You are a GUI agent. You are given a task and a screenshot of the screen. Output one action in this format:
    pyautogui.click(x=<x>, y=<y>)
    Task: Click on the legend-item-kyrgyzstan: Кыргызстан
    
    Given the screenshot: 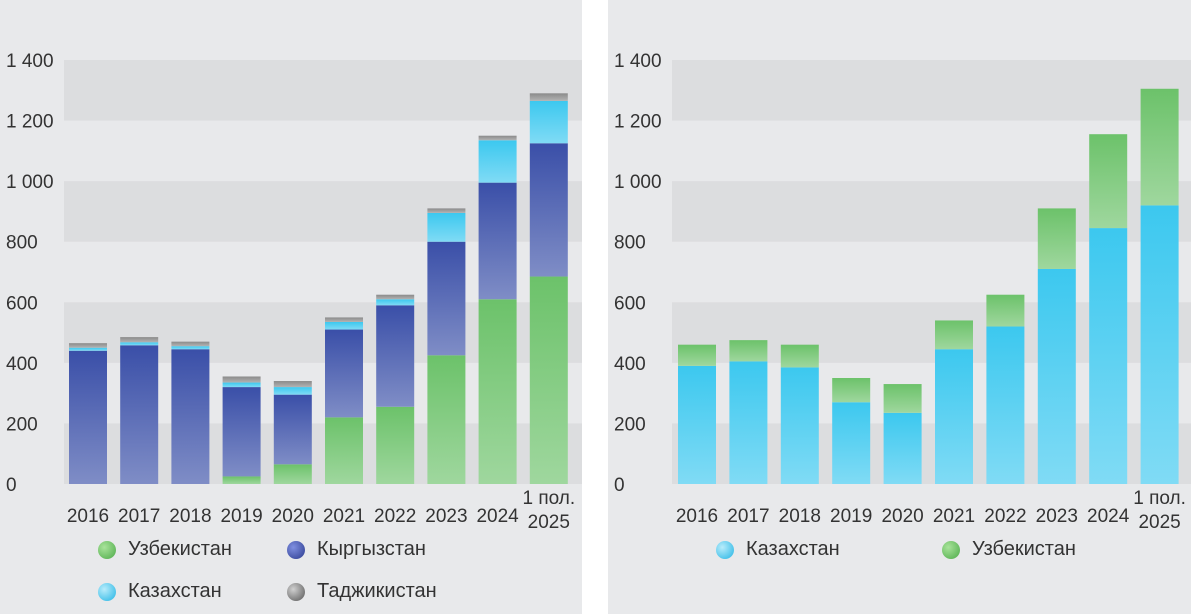 What is the action you would take?
    pyautogui.click(x=356, y=549)
    